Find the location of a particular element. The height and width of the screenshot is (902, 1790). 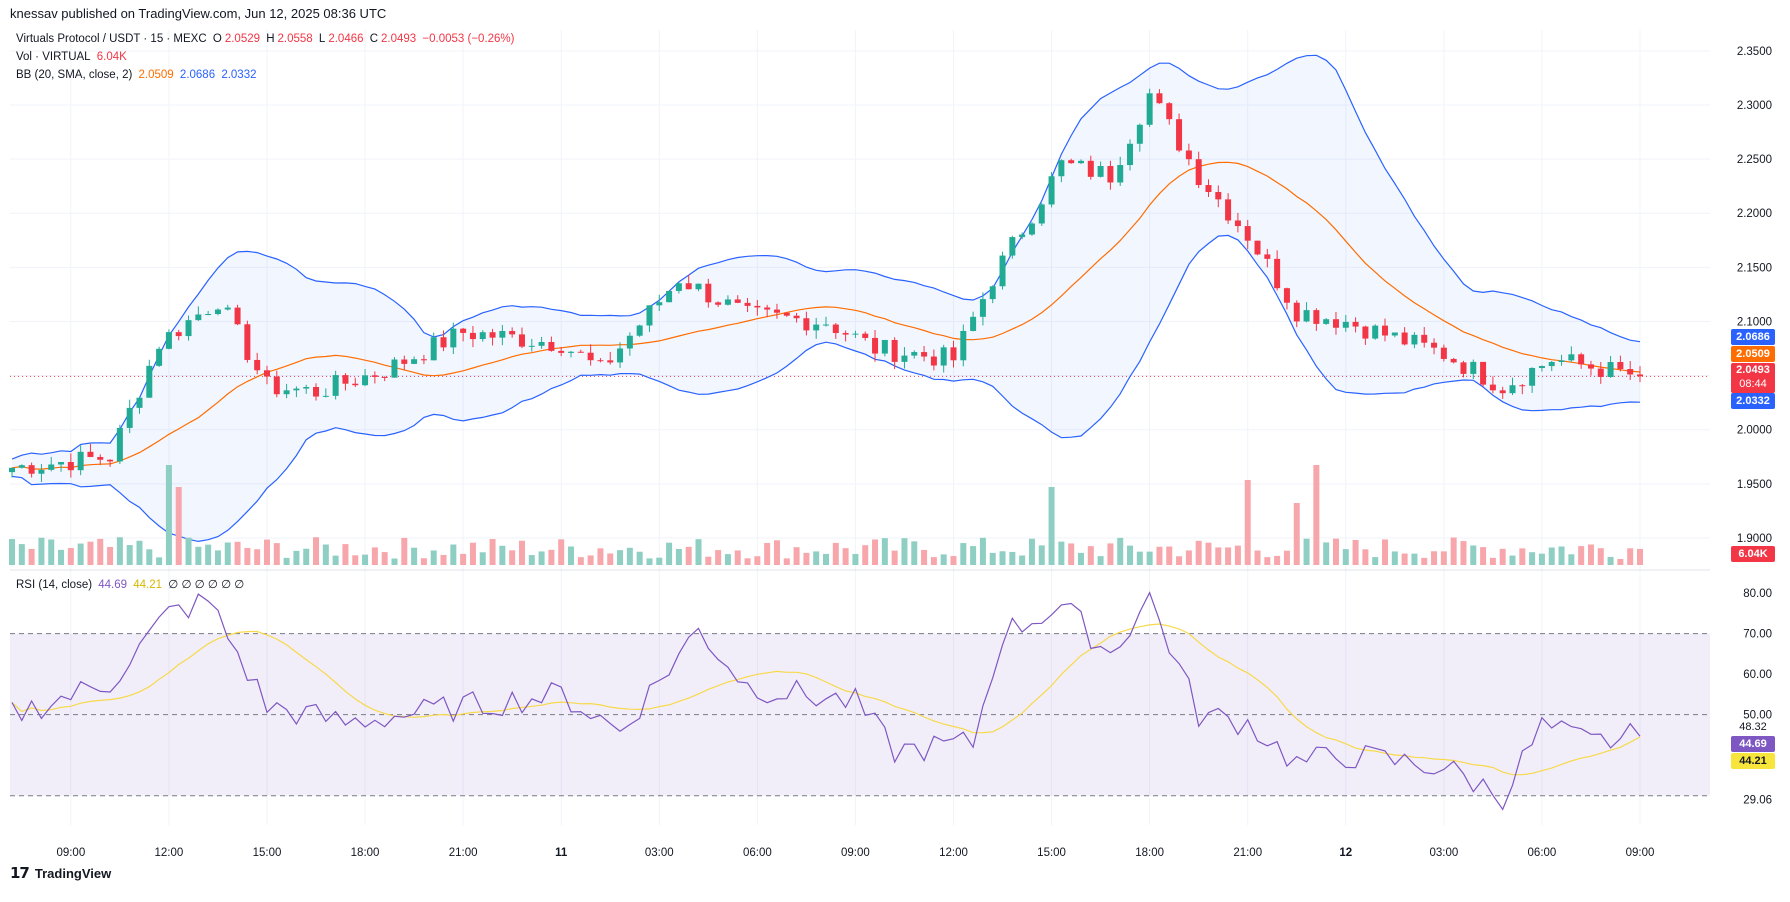

volume-bars is located at coordinates (826, 515).